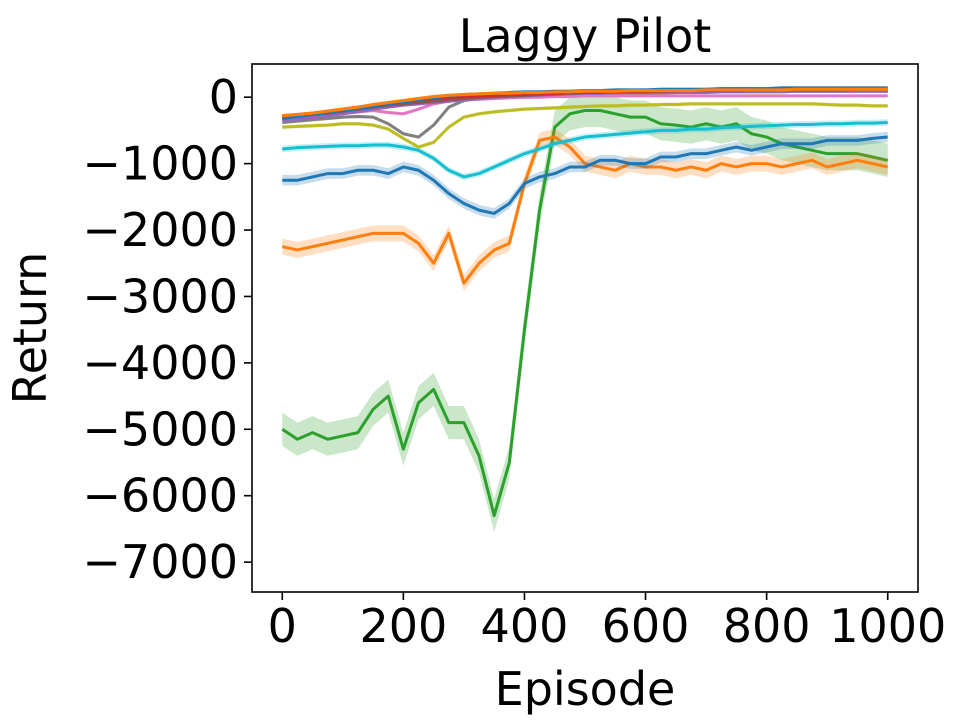 This screenshot has height=726, width=968. Describe the element at coordinates (160, 363) in the screenshot. I see `y-tick-label: −4000` at that location.